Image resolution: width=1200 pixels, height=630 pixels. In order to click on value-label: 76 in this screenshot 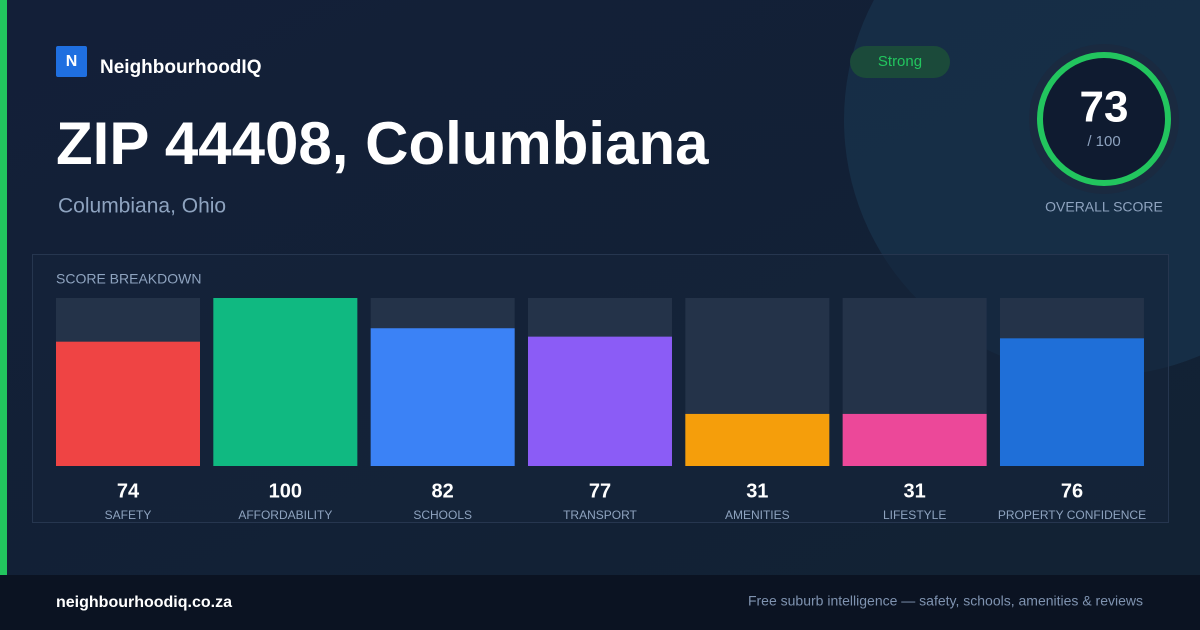, I will do `click(1072, 491)`.